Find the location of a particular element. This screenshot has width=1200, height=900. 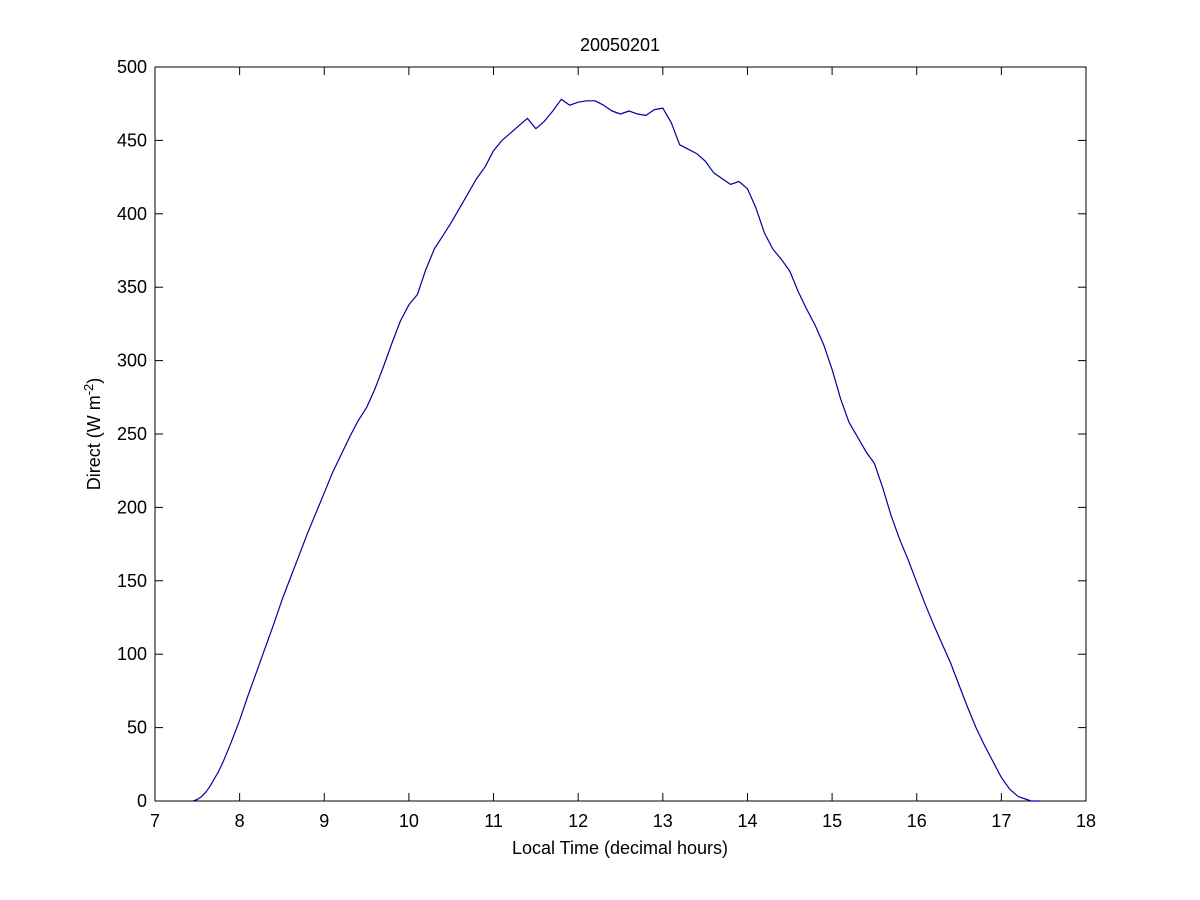

y-tick-label: 100 is located at coordinates (132, 654).